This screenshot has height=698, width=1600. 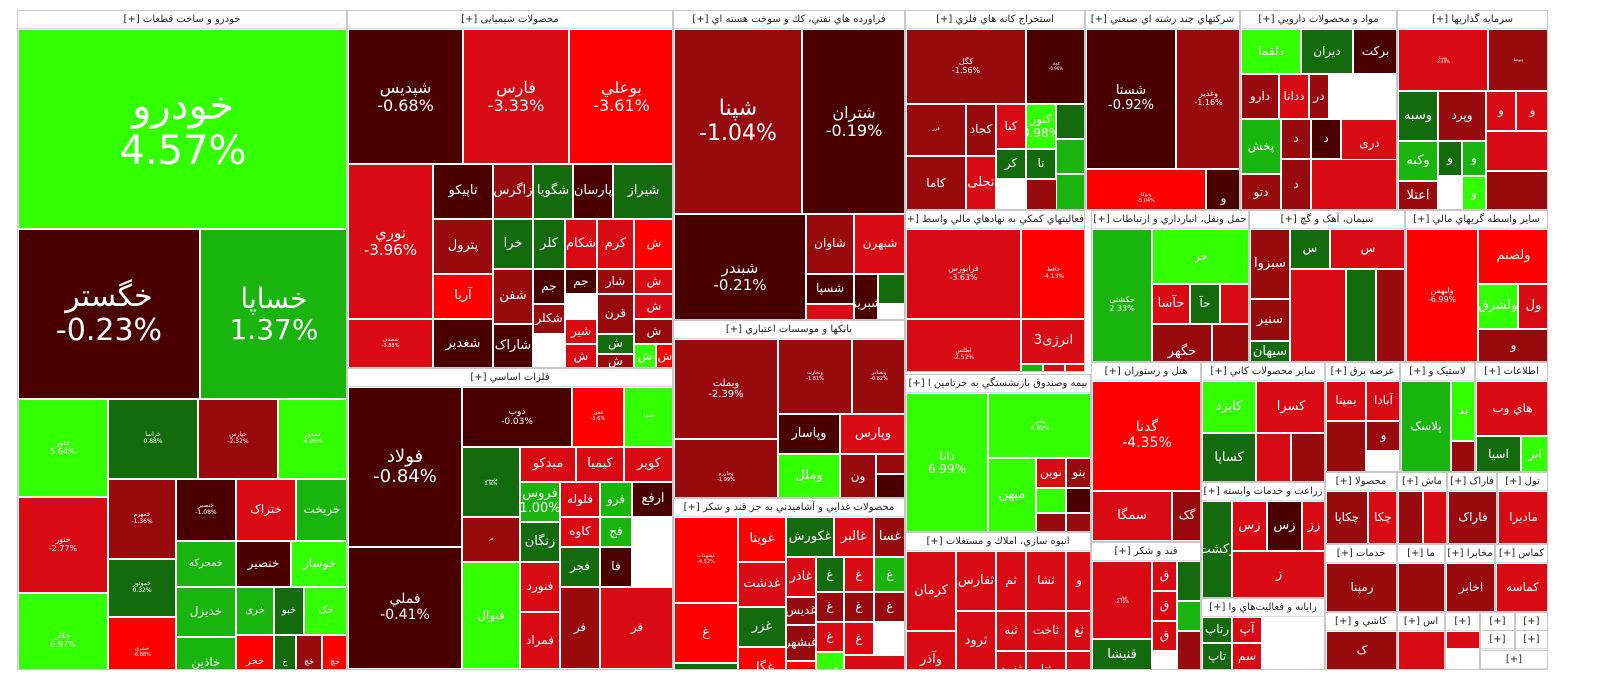 What do you see at coordinates (517, 417) in the screenshot?
I see `stock-tile-ذوب: ذوب -0.03%` at bounding box center [517, 417].